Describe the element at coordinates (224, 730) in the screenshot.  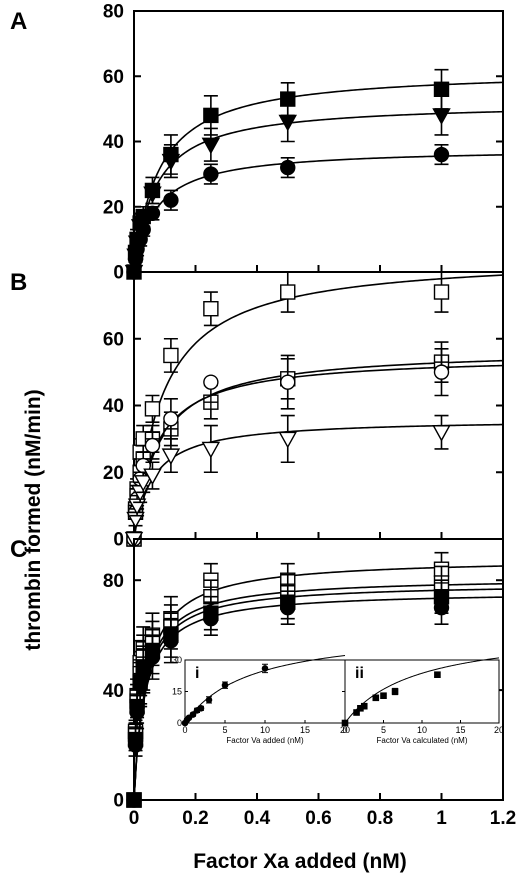
I see `inset-i-x-tick-label: 5` at that location.